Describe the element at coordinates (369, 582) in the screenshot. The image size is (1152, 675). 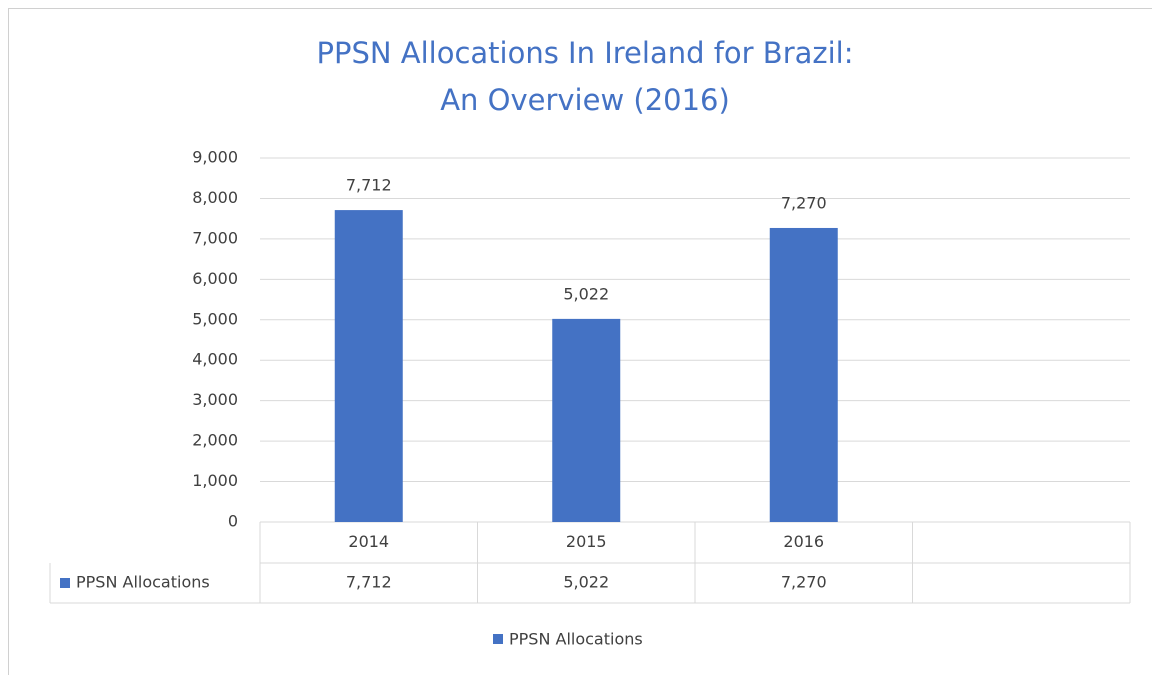
I see `table-value: 7,712` at that location.